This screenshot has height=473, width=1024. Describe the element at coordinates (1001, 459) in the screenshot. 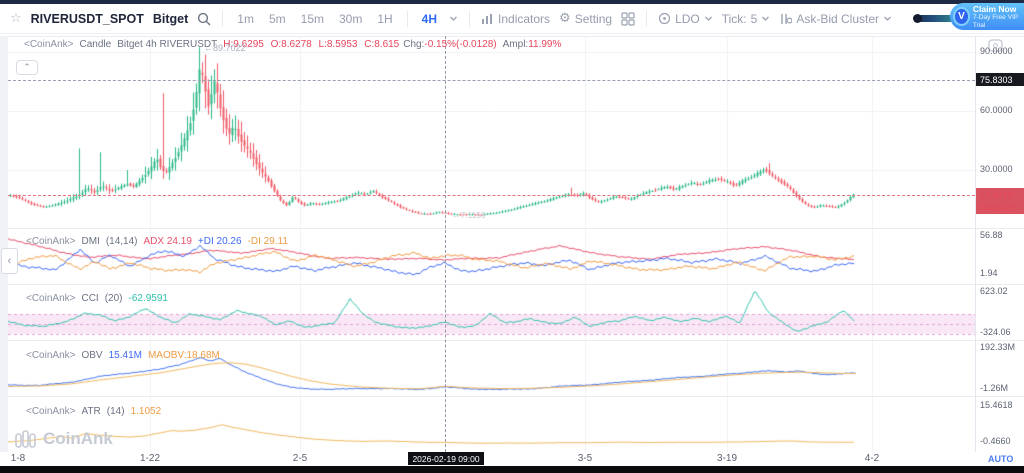

I see `auto-scale-button: AUTO` at that location.